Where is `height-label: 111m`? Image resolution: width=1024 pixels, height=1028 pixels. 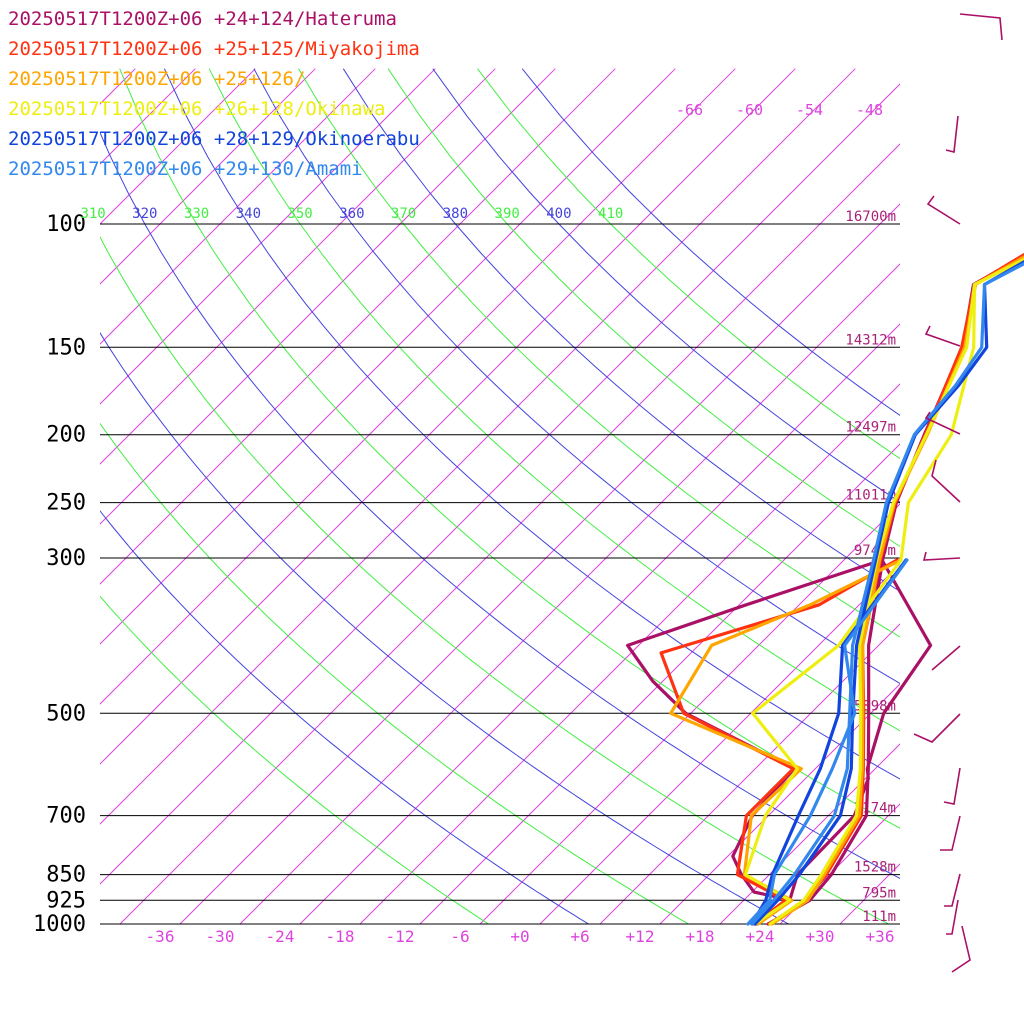 height-label: 111m is located at coordinates (879, 917).